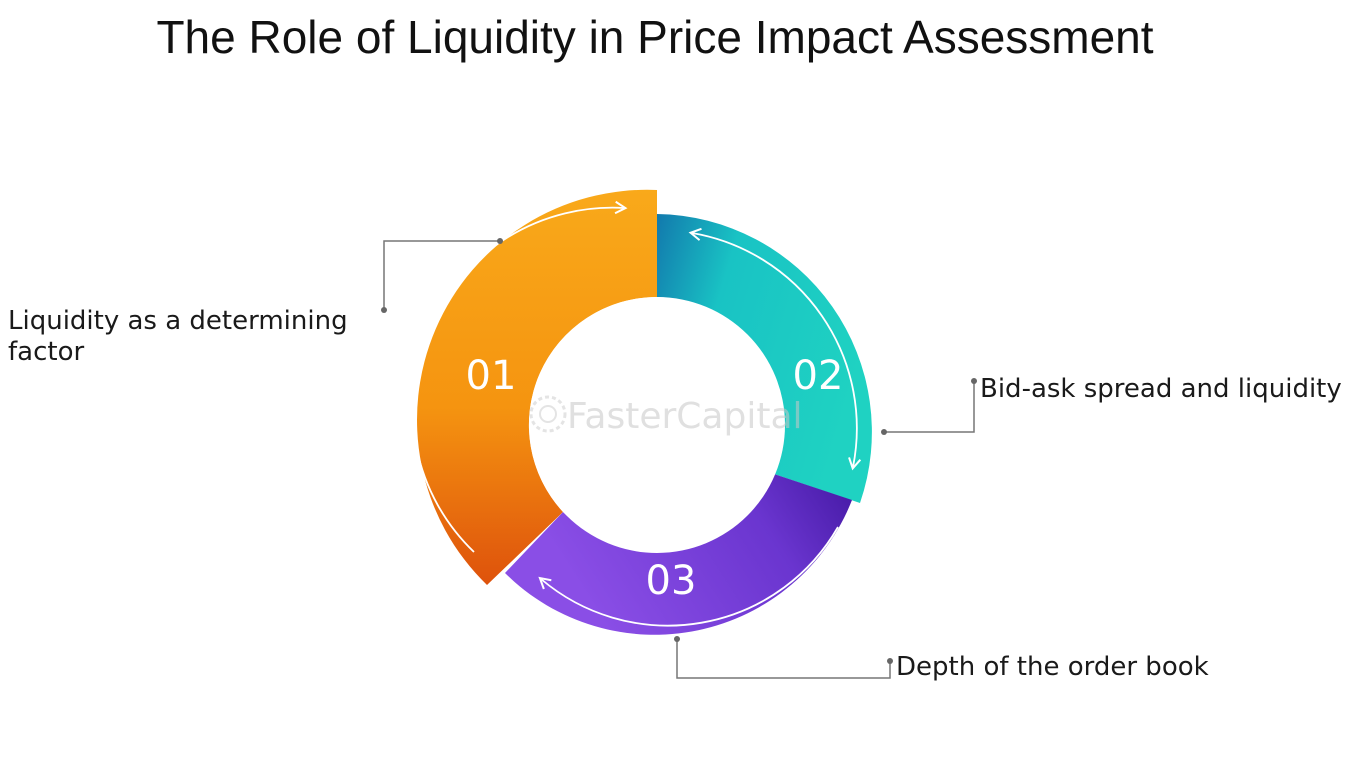 The width and height of the screenshot is (1359, 759). Describe the element at coordinates (685, 416) in the screenshot. I see `watermark-text: FasterCapital` at that location.